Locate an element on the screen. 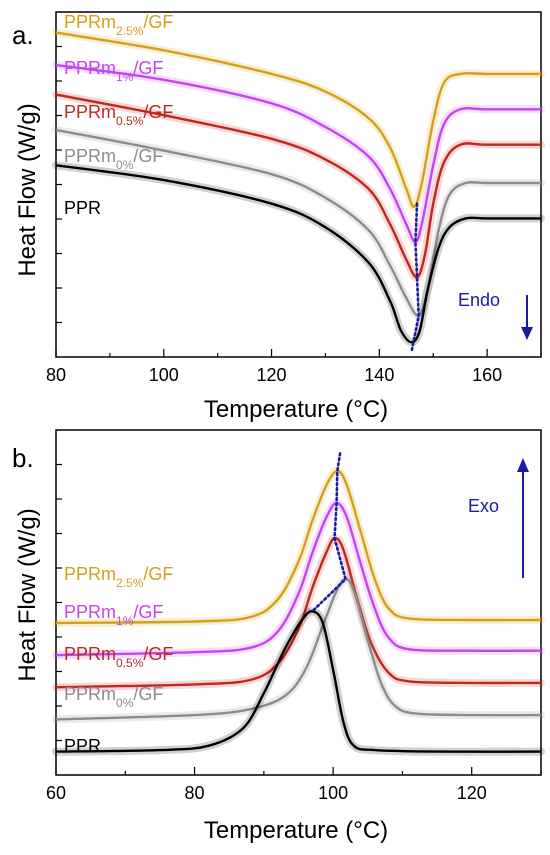 This screenshot has width=550, height=855. exo-arrow is located at coordinates (523, 518).